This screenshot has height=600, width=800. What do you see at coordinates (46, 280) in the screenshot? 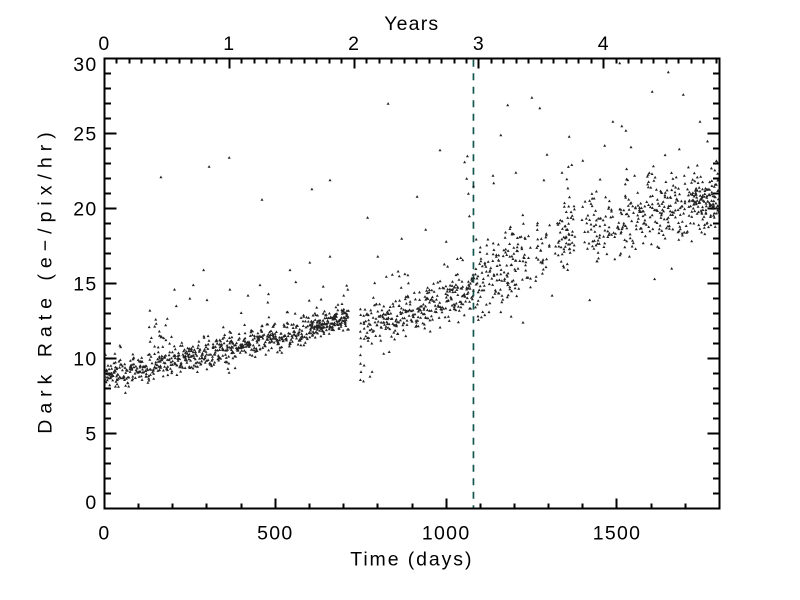
I see `svg-text: Dark Rate (e−/pix/hr)` at bounding box center [46, 280].